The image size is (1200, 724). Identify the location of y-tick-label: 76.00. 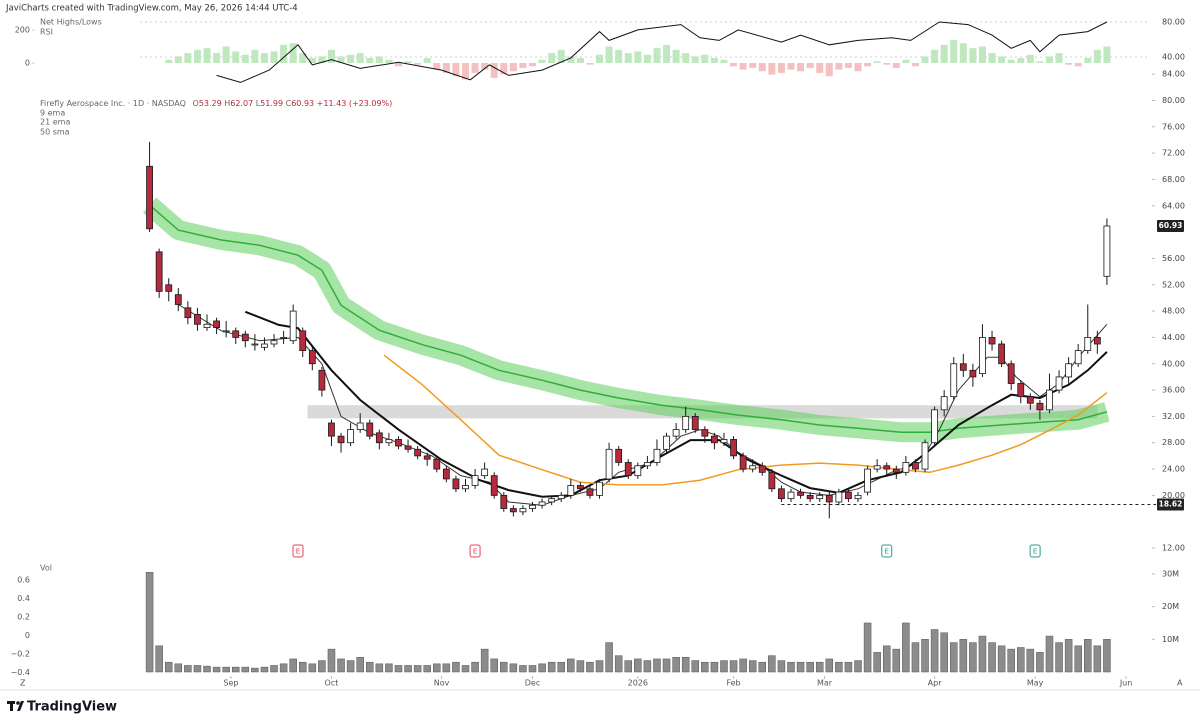
(1173, 126).